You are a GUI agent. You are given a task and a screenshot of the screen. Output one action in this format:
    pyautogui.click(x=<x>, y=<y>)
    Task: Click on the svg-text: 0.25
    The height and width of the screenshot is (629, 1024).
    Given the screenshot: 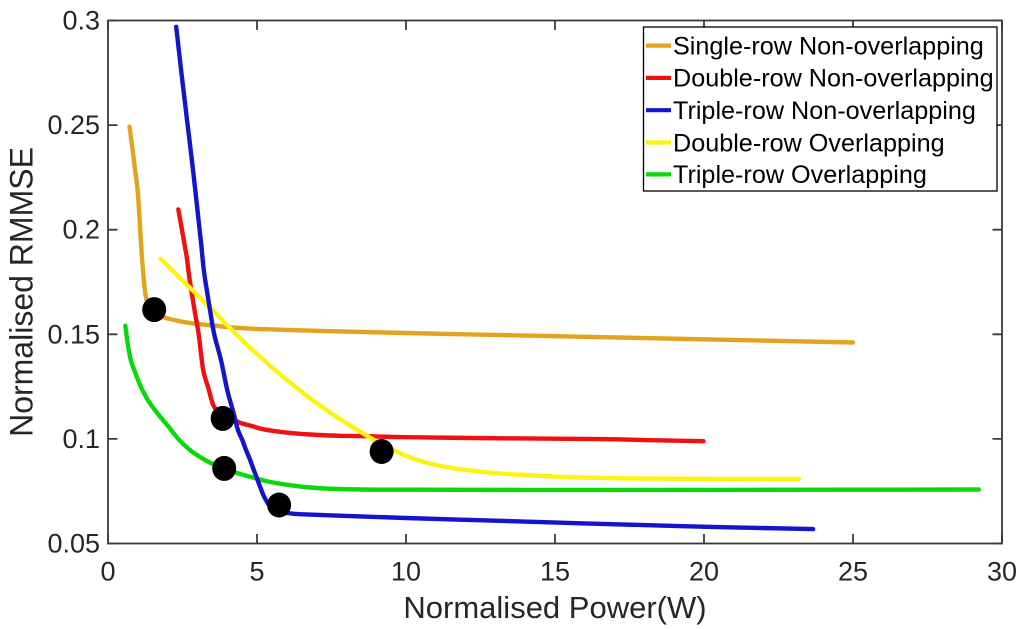 What is the action you would take?
    pyautogui.click(x=73, y=125)
    